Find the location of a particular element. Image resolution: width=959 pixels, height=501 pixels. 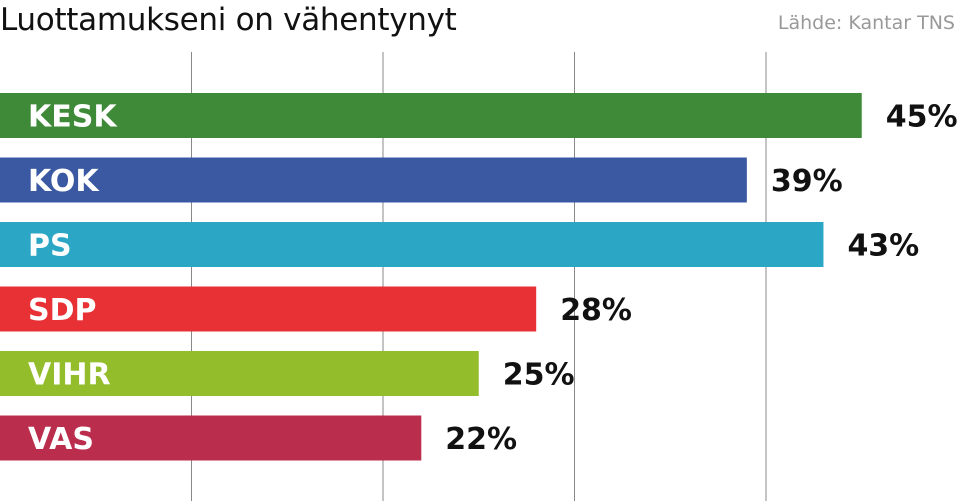

bar-kesk is located at coordinates (431, 115).